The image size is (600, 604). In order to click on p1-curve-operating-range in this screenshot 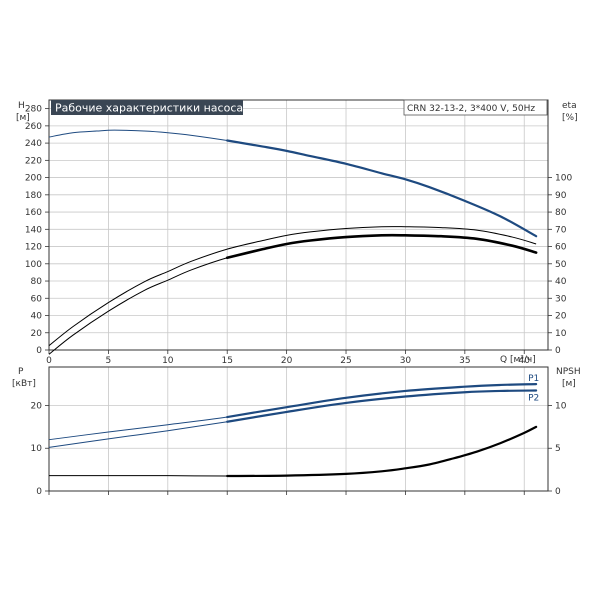, I will do `click(382, 401)`.